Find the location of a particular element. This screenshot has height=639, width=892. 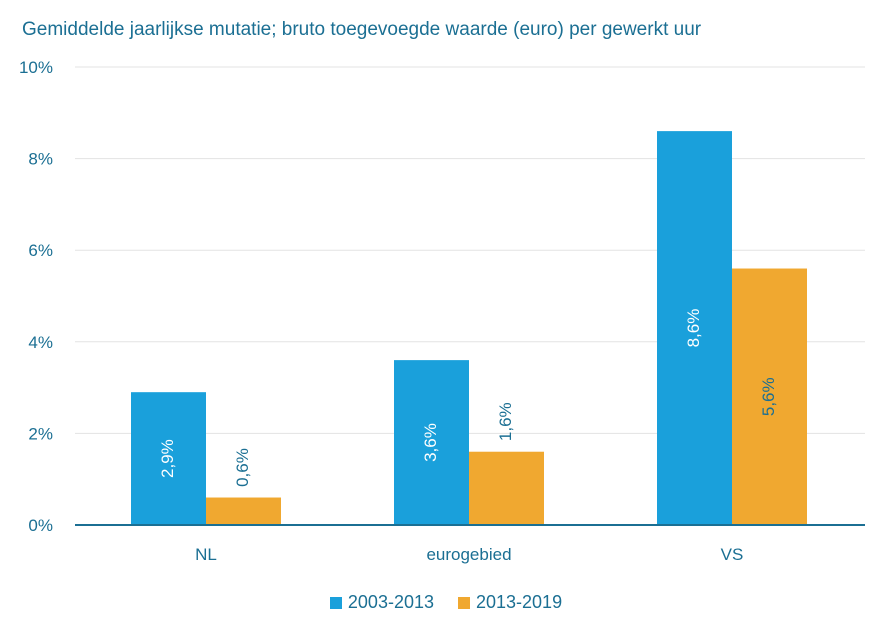

bar-2013-2019-VS is located at coordinates (769, 396).